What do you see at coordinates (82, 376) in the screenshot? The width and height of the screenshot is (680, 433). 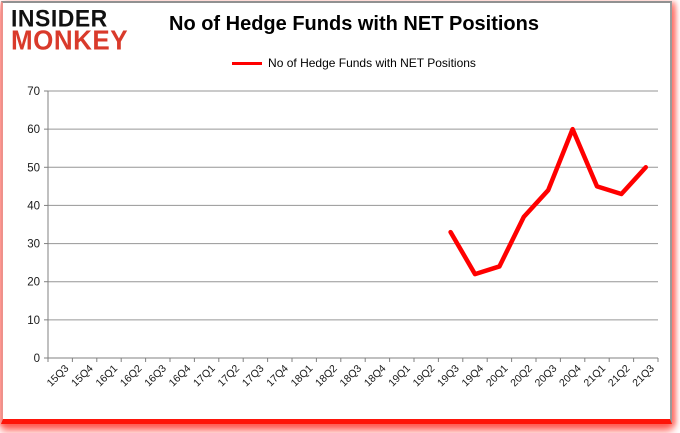 I see `x-tick-label: 15Q4` at bounding box center [82, 376].